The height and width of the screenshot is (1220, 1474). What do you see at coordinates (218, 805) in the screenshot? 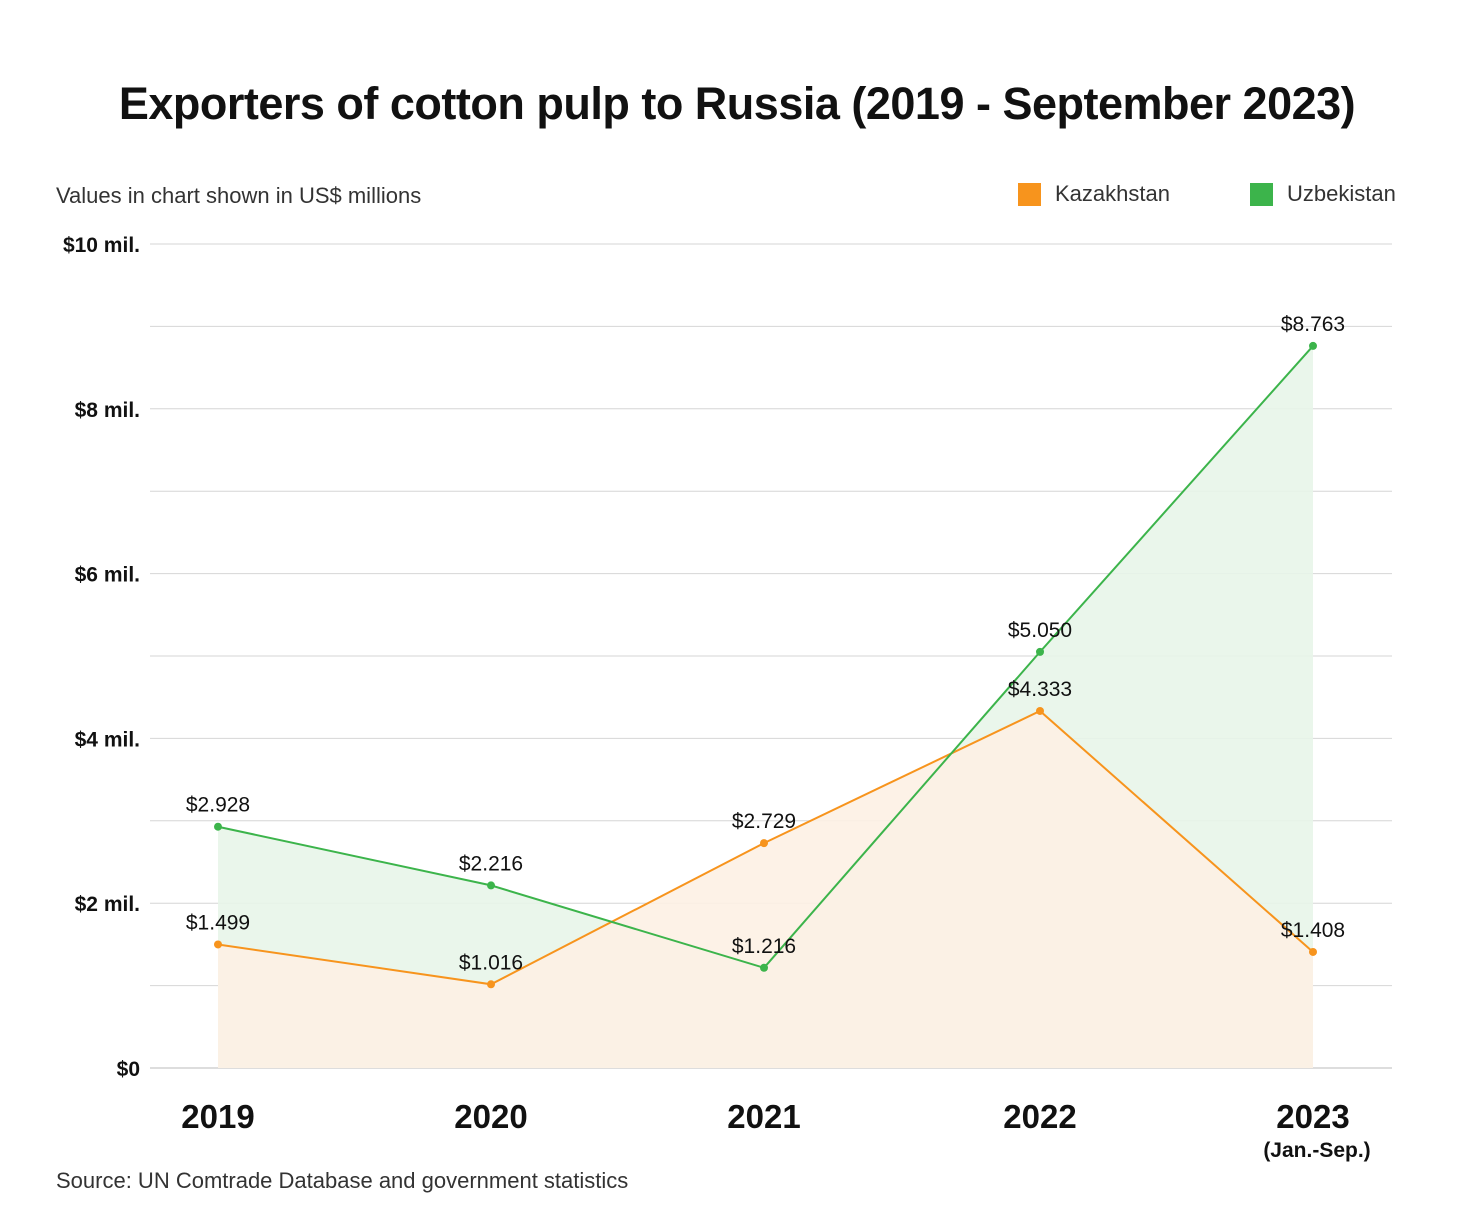
I see `data-label-uzbekistan: $2.928` at bounding box center [218, 805].